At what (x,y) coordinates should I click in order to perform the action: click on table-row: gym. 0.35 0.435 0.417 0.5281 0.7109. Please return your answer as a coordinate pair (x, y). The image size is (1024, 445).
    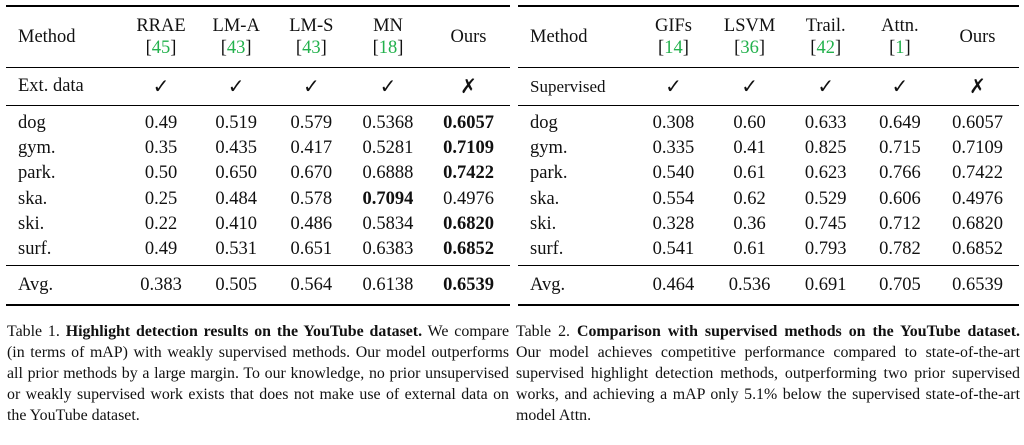
    Looking at the image, I should click on (258, 148).